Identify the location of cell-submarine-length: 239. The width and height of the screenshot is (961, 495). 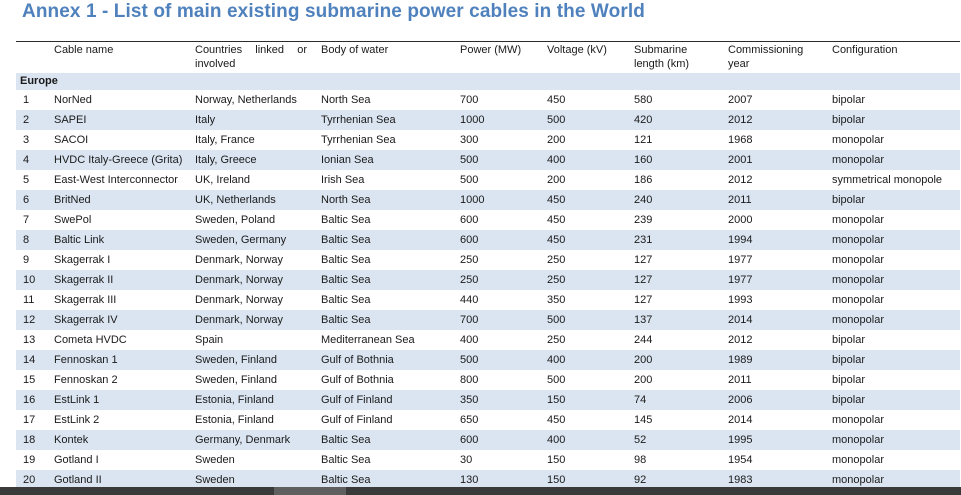
(643, 220).